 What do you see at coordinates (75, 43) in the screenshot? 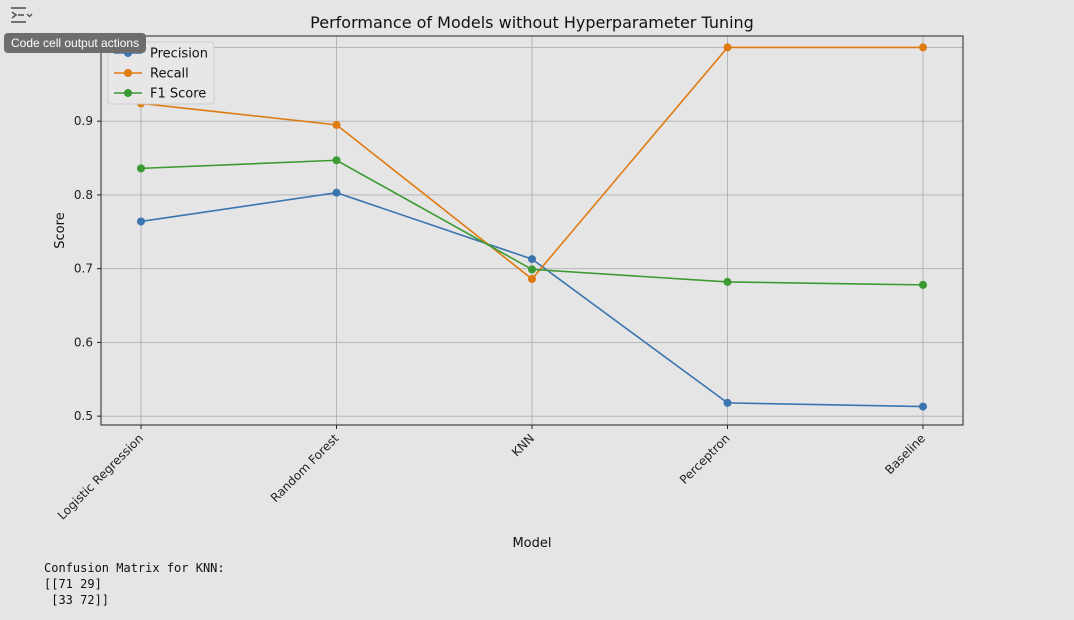
I see `tooltip: Code cell output actions` at bounding box center [75, 43].